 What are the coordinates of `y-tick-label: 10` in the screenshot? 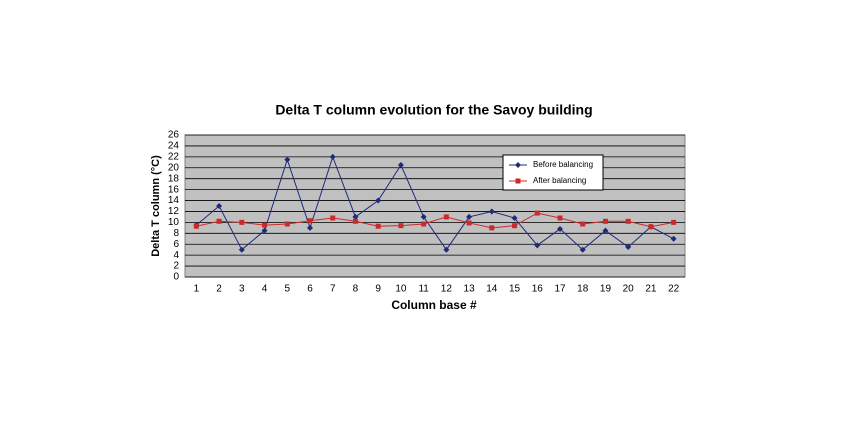 It's located at (174, 222).